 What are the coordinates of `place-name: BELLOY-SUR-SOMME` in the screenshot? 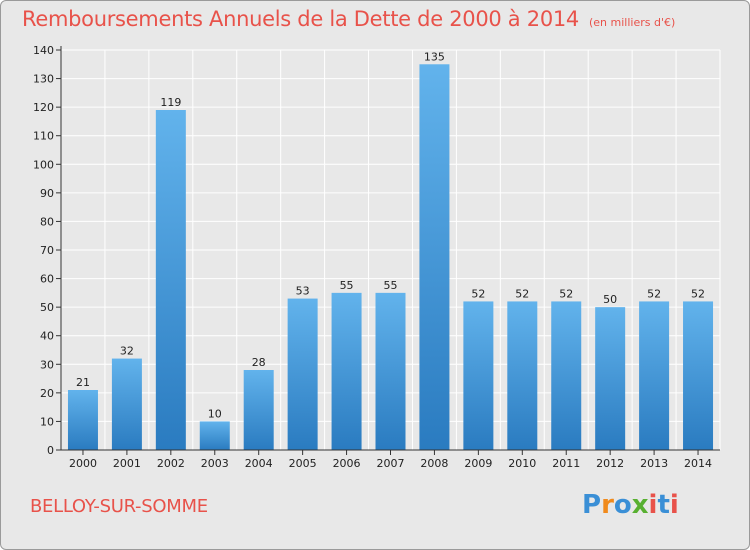 It's located at (119, 506).